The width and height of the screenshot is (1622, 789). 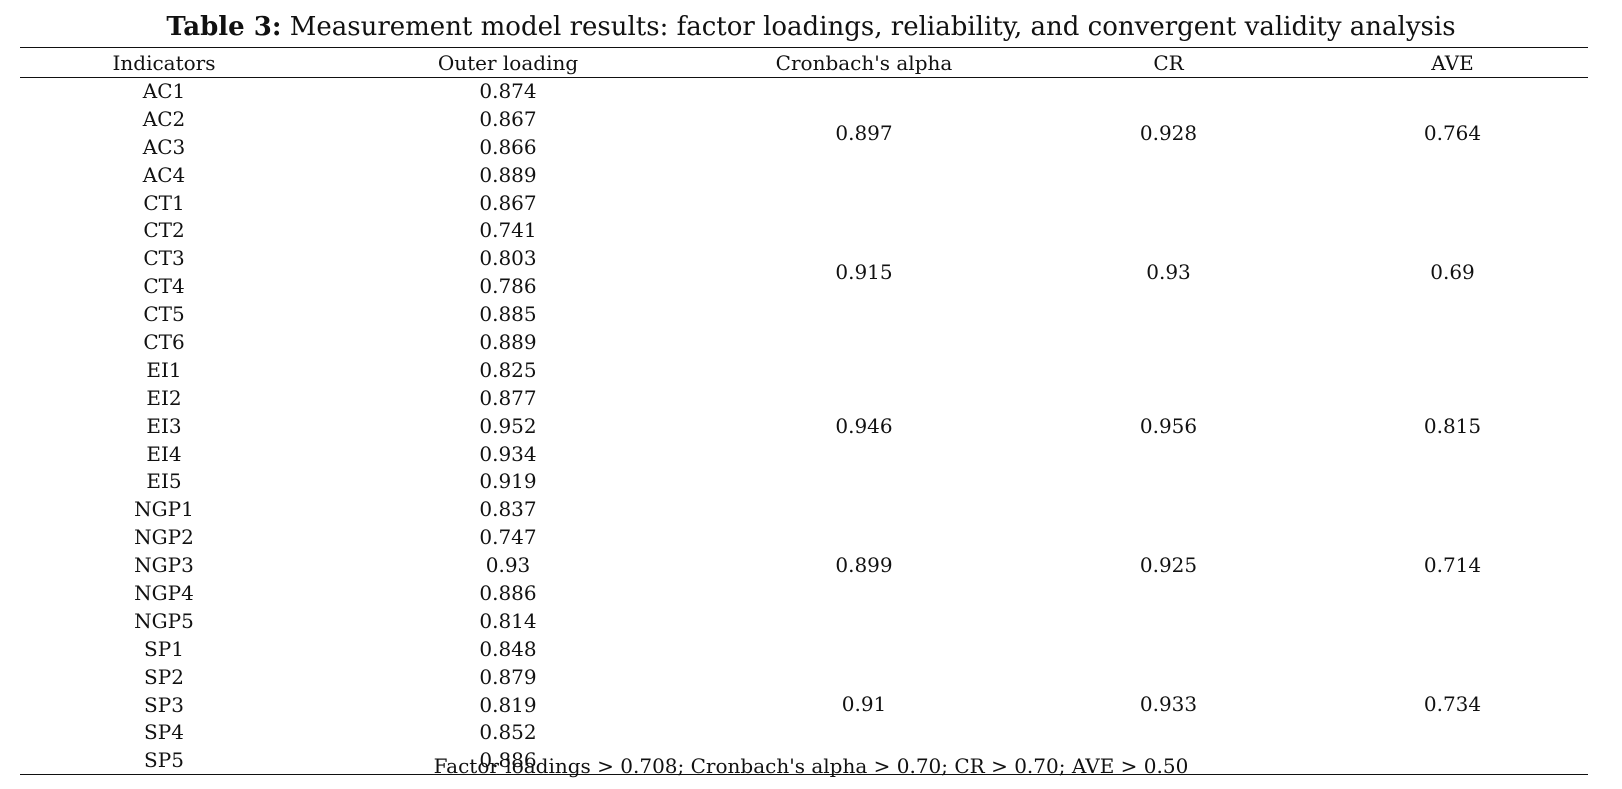 I want to click on table-row: NGP2 0.747, so click(x=804, y=538).